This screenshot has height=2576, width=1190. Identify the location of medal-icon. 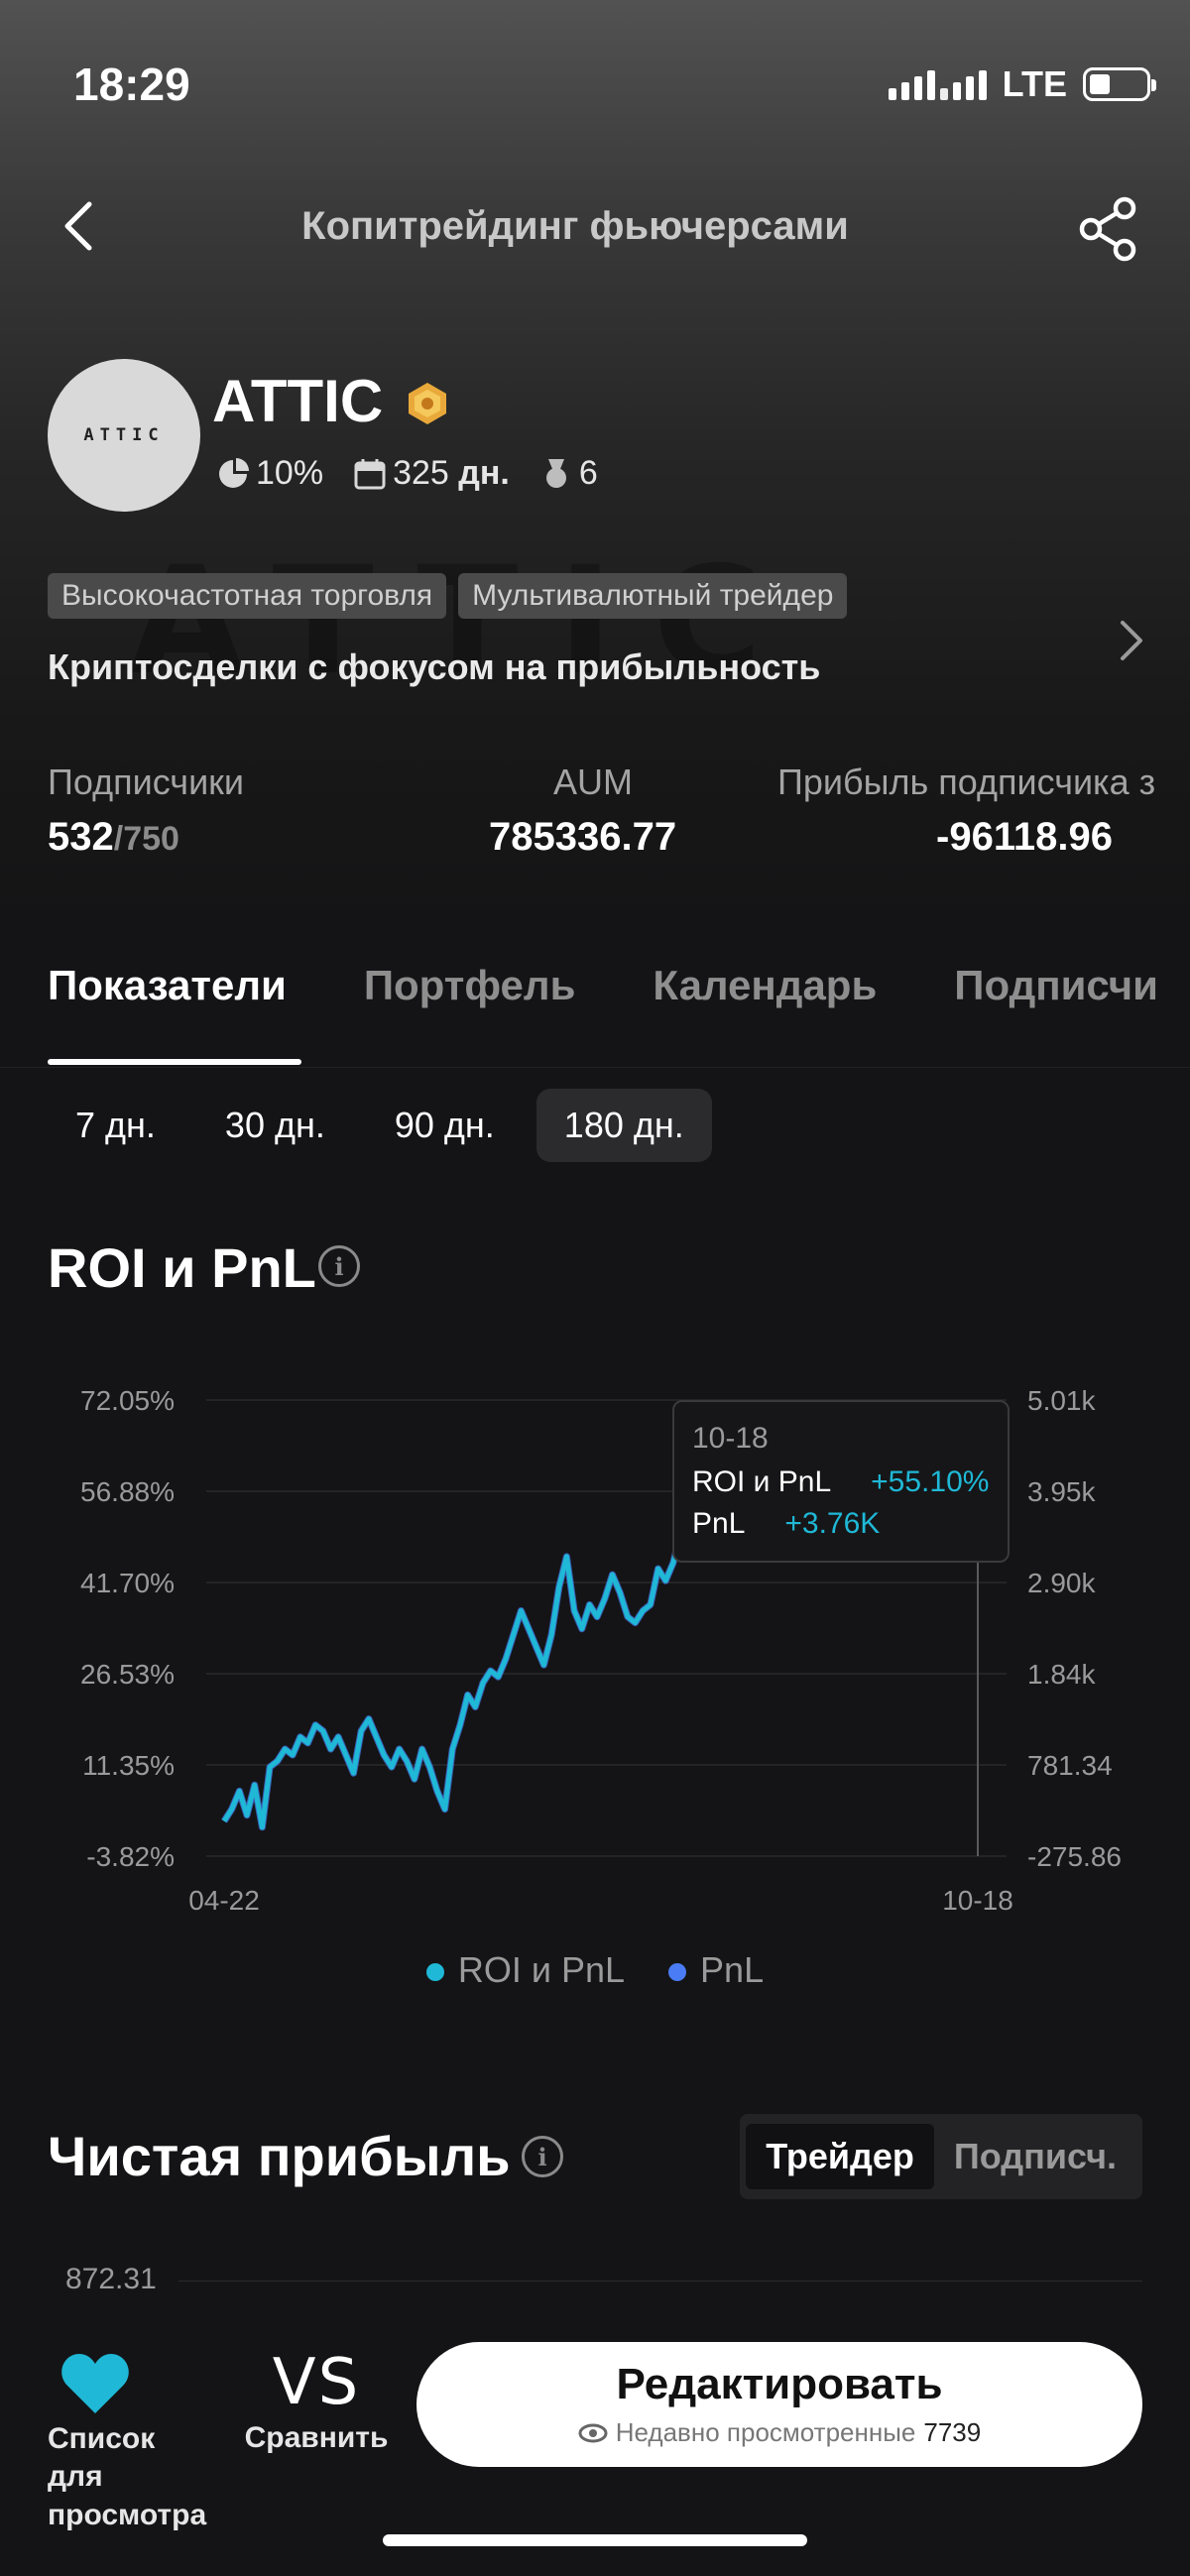
(555, 473).